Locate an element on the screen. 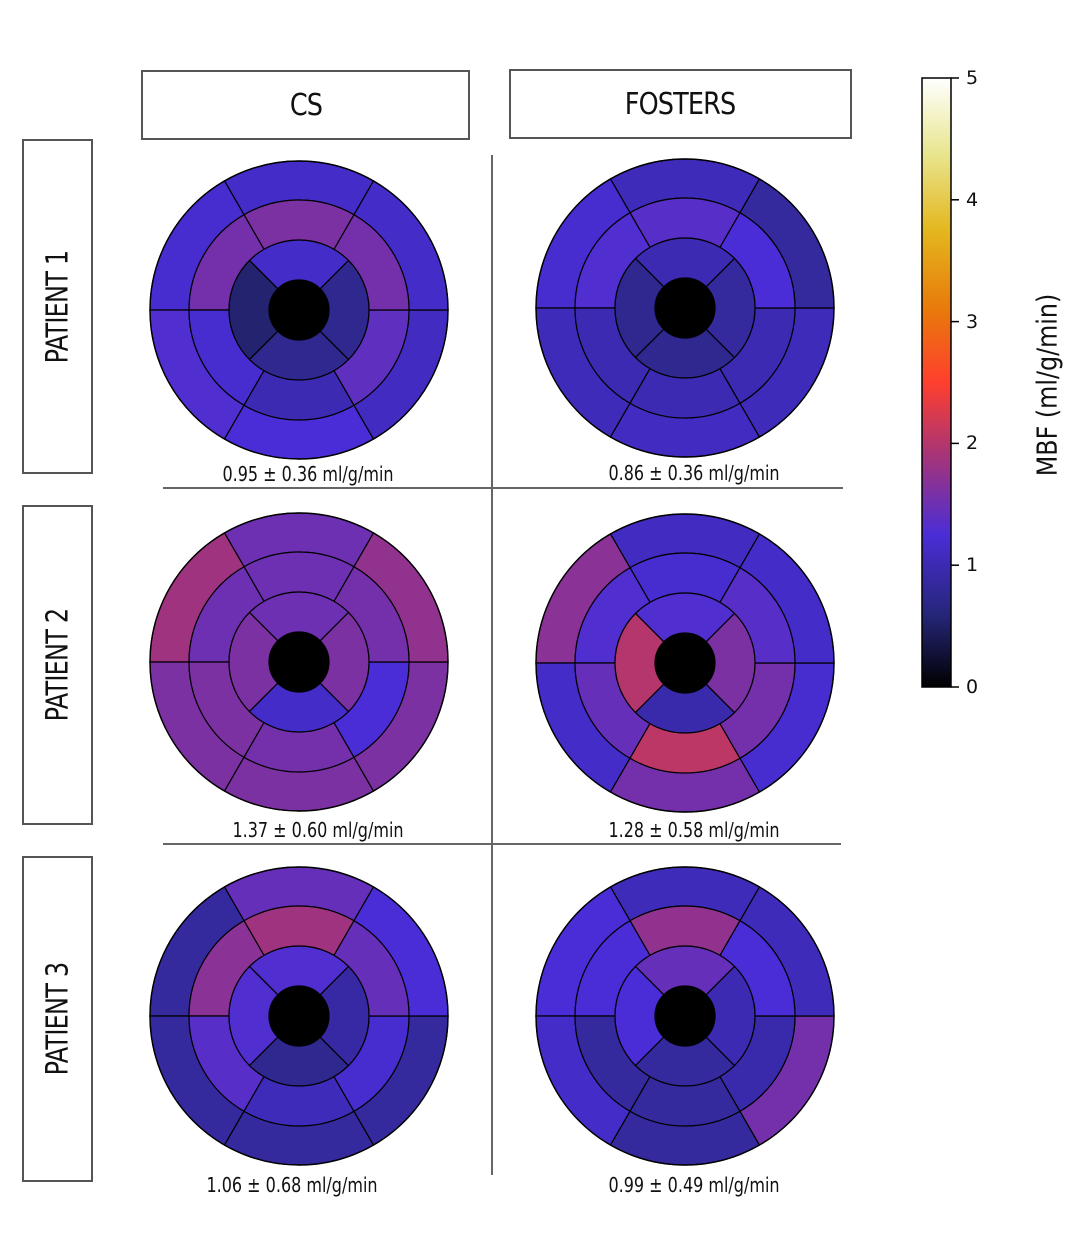 This screenshot has height=1244, width=1090. caption-cs-patient-2: 1.37 ± 0.60 ml/g/min is located at coordinates (318, 830).